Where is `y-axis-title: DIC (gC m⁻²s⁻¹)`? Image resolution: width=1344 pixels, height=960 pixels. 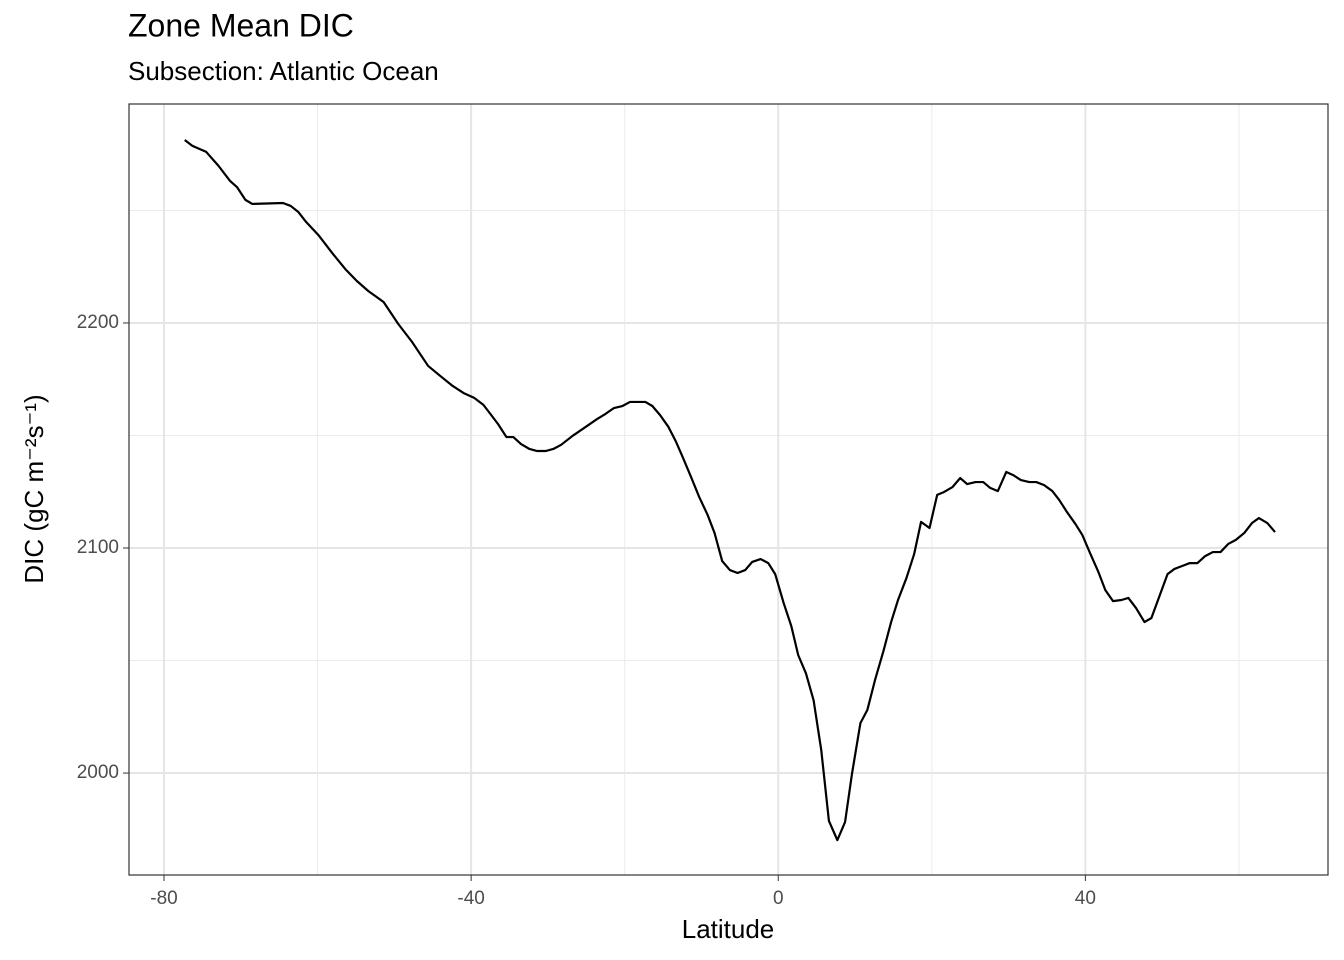
y-axis-title: DIC (gC m⁻²s⁻¹) is located at coordinates (34, 488).